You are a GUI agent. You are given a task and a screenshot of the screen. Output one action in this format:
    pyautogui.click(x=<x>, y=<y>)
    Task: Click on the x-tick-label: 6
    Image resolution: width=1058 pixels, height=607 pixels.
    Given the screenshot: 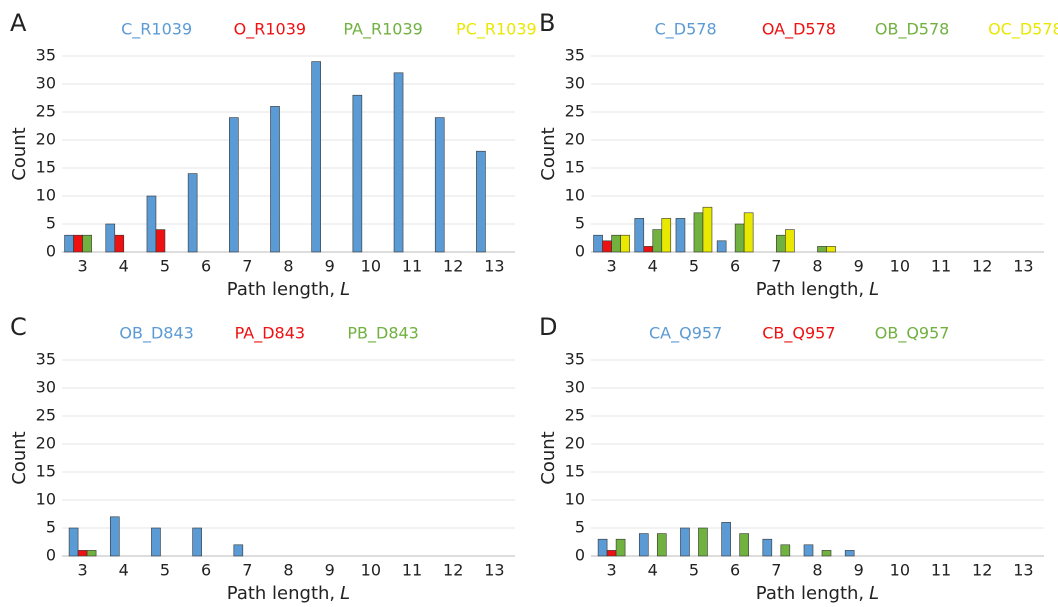 What is the action you would take?
    pyautogui.click(x=735, y=570)
    